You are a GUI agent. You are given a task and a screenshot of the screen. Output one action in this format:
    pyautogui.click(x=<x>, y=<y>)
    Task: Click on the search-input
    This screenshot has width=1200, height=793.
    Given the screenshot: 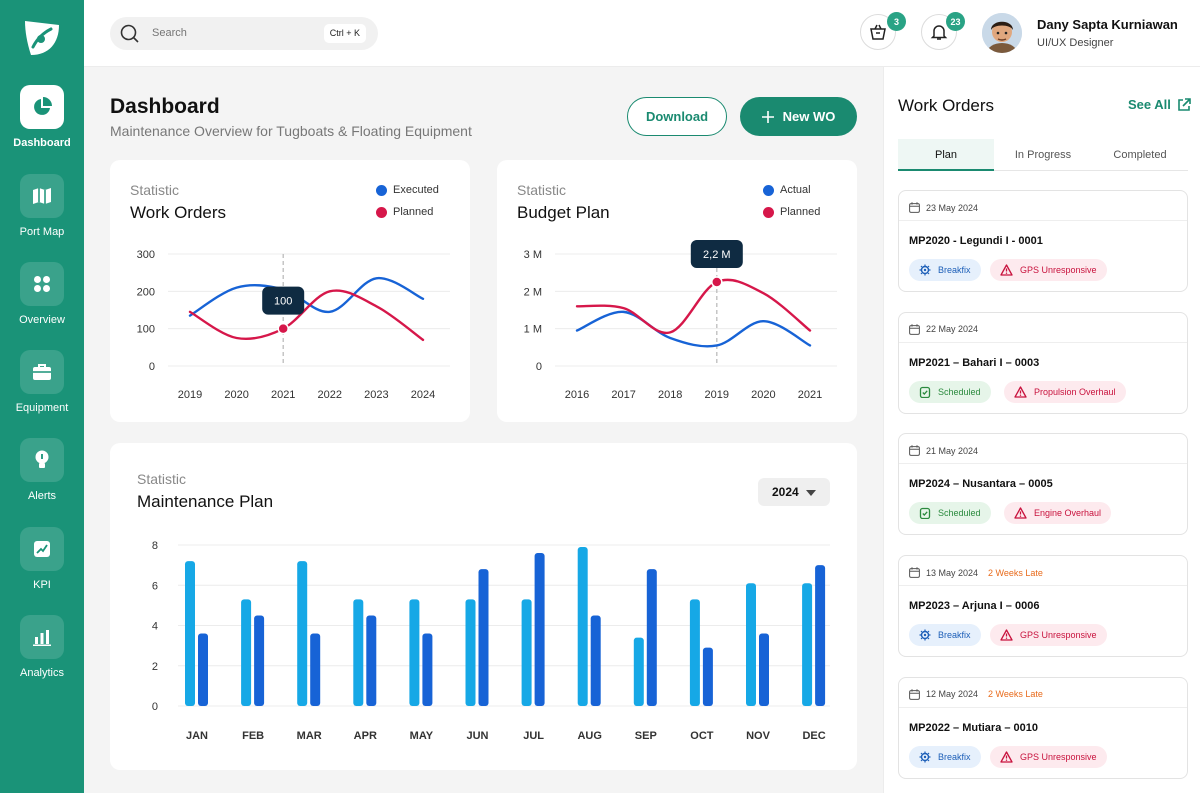 What is the action you would take?
    pyautogui.click(x=227, y=33)
    